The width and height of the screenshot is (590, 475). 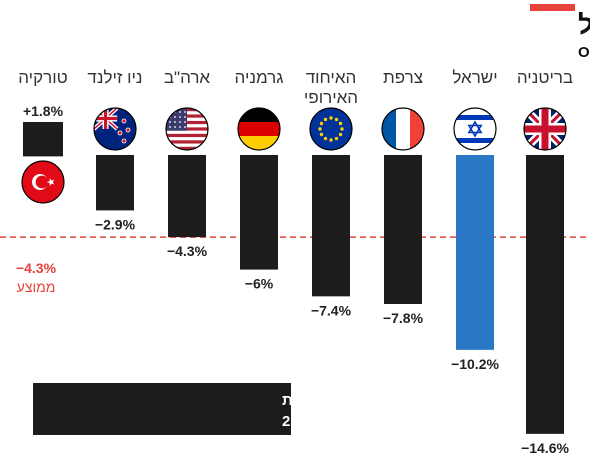 What do you see at coordinates (187, 77) in the screenshot?
I see `category-label: ארה"ב` at bounding box center [187, 77].